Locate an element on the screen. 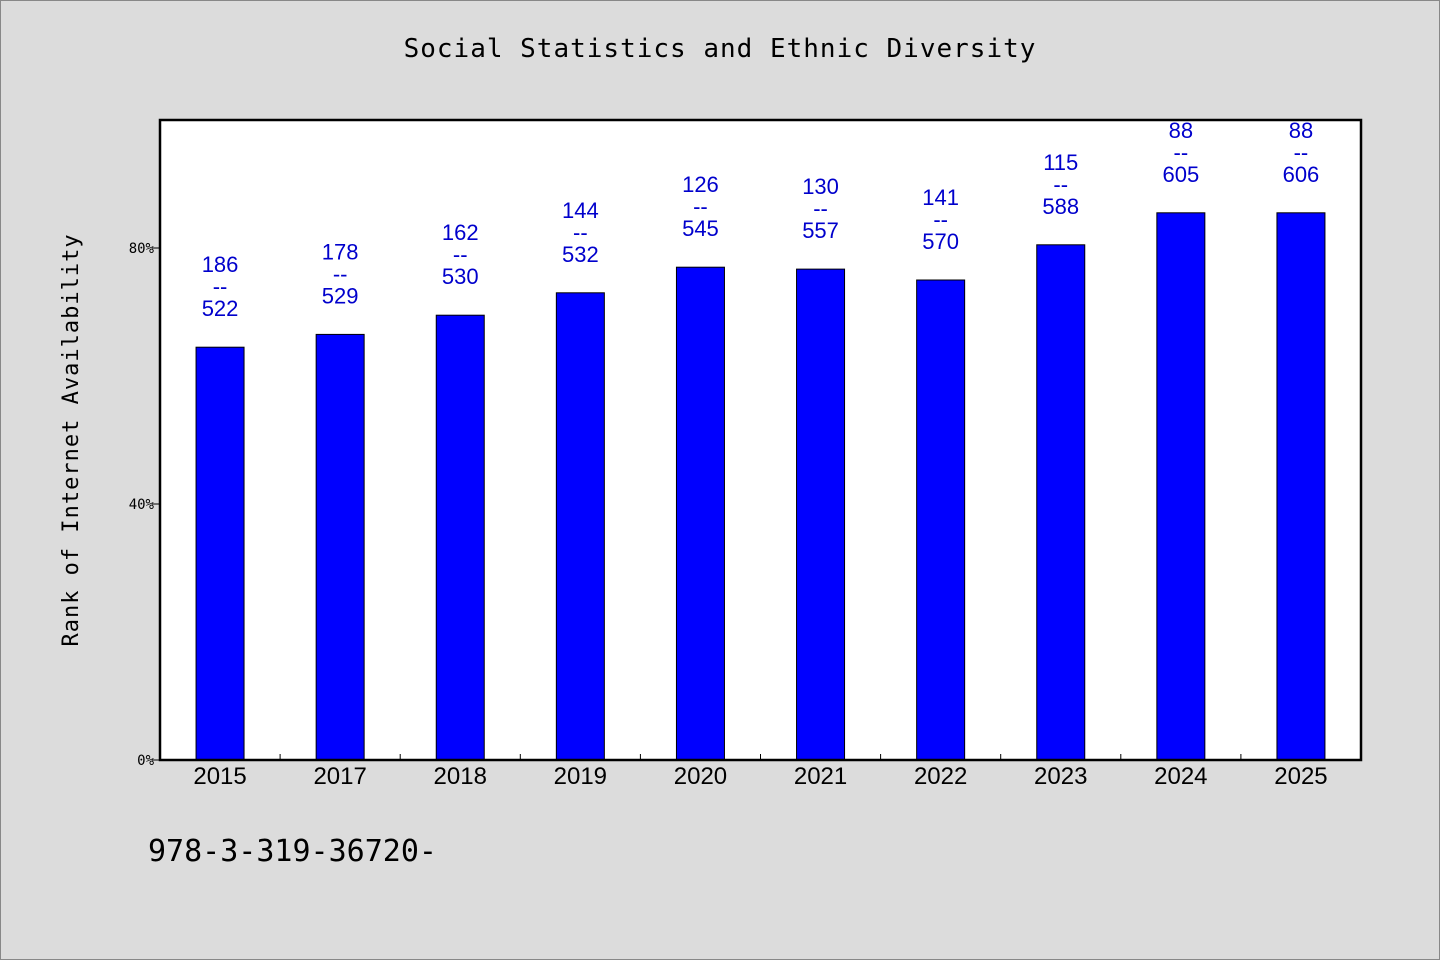  x-tick-label: 2018 is located at coordinates (460, 776).